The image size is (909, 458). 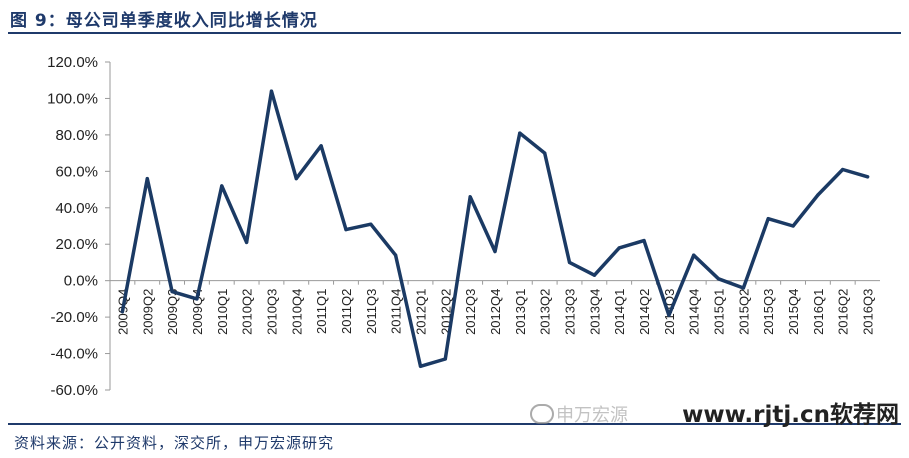 I want to click on x-tick-label: 2014Q4, so click(x=694, y=312).